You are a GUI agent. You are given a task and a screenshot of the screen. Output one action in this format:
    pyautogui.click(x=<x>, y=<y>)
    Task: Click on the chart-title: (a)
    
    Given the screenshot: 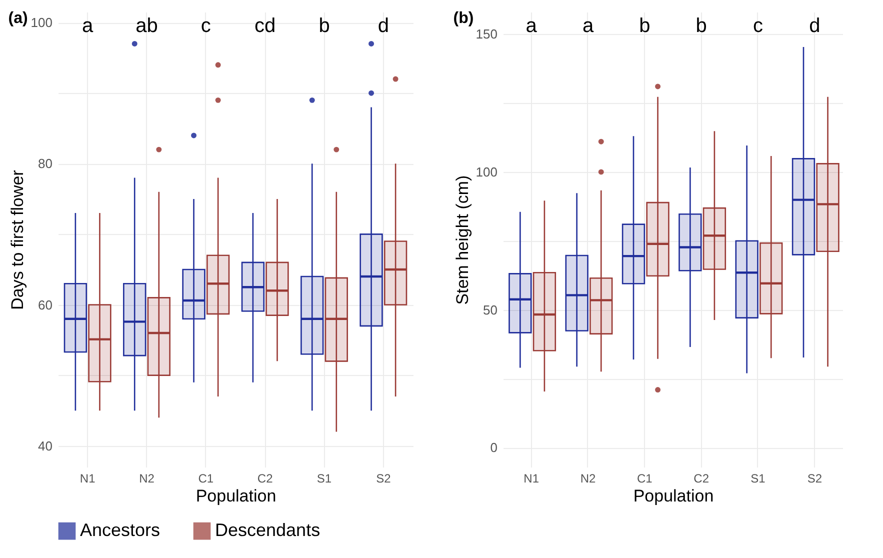 What is the action you would take?
    pyautogui.click(x=18, y=18)
    